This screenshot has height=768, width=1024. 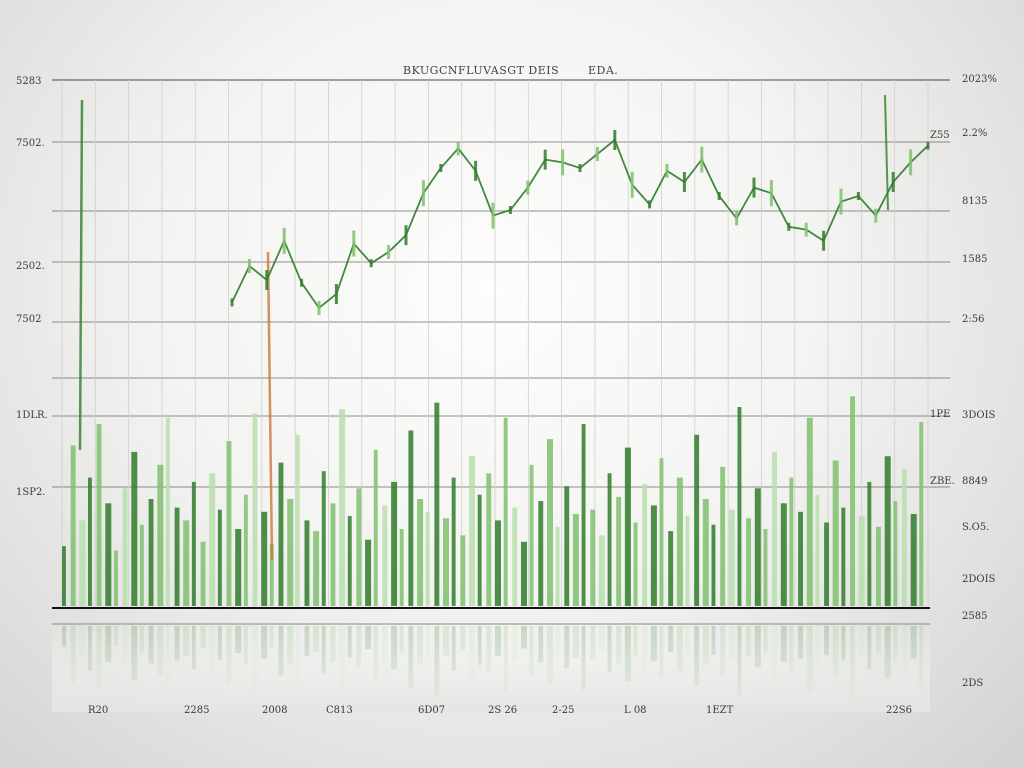 What do you see at coordinates (975, 527) in the screenshot?
I see `right-tick-label: S.O5.` at bounding box center [975, 527].